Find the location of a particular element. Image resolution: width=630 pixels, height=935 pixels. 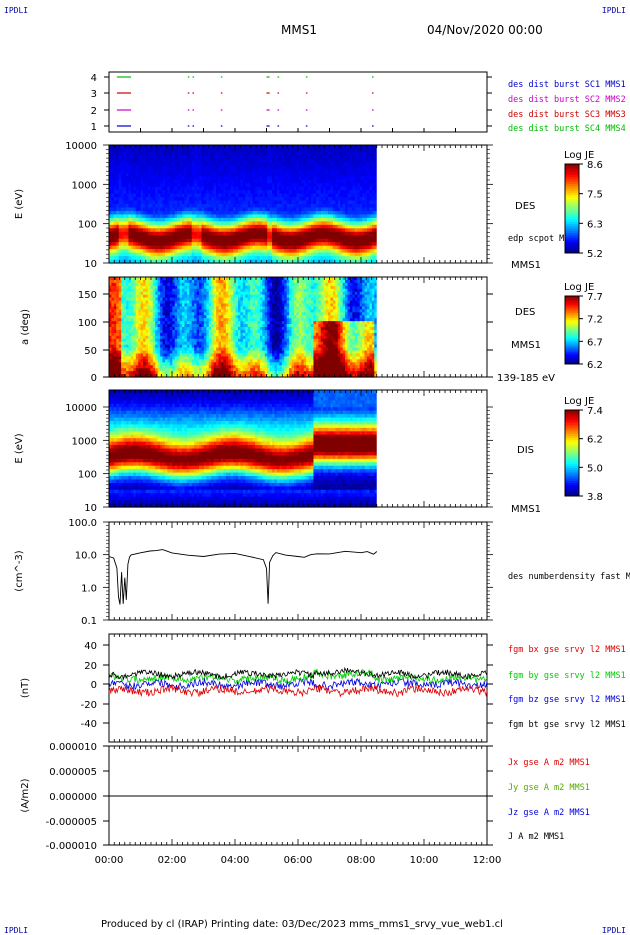

colorbar-tick-label: 8.6 is located at coordinates (595, 165).